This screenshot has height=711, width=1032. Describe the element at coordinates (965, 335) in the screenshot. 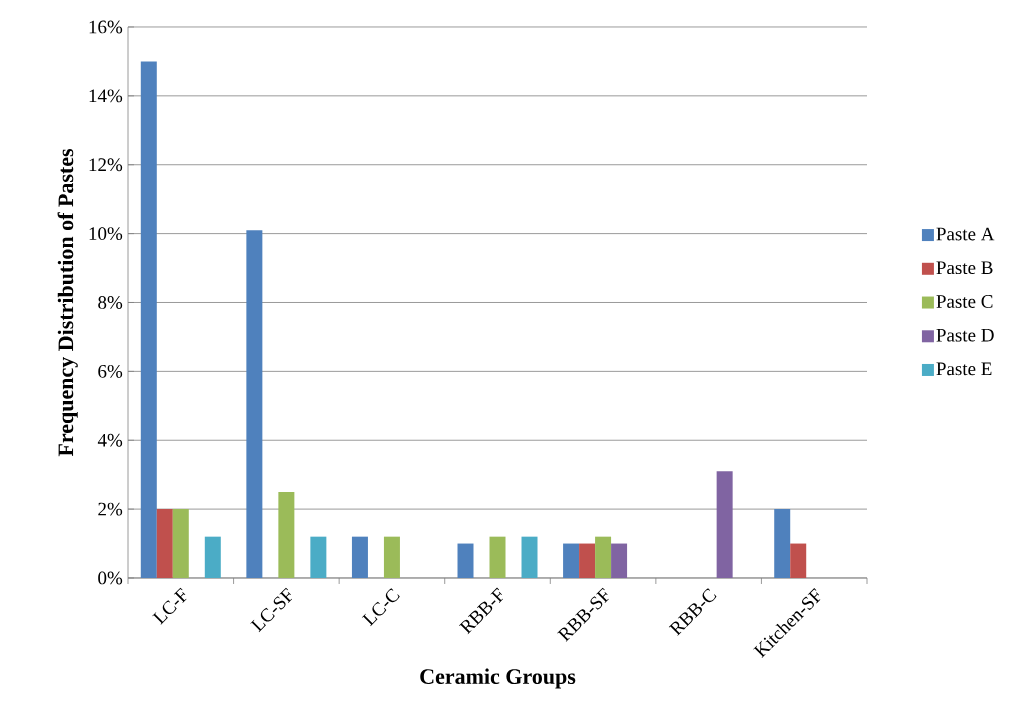

I see `legend-label: Paste D` at that location.